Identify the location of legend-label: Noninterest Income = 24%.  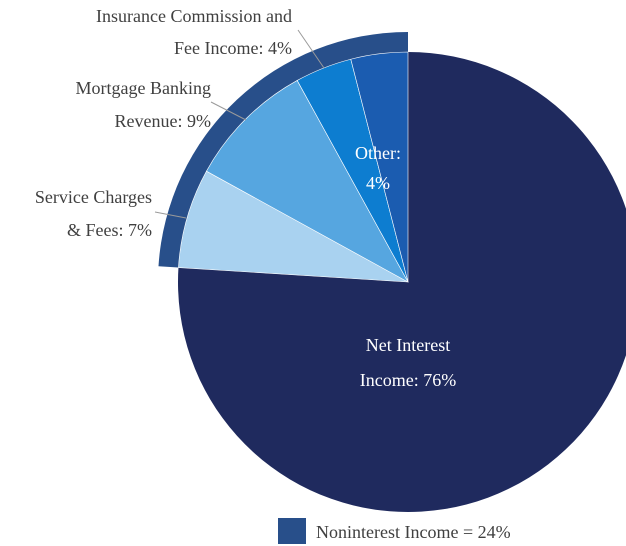
(413, 532).